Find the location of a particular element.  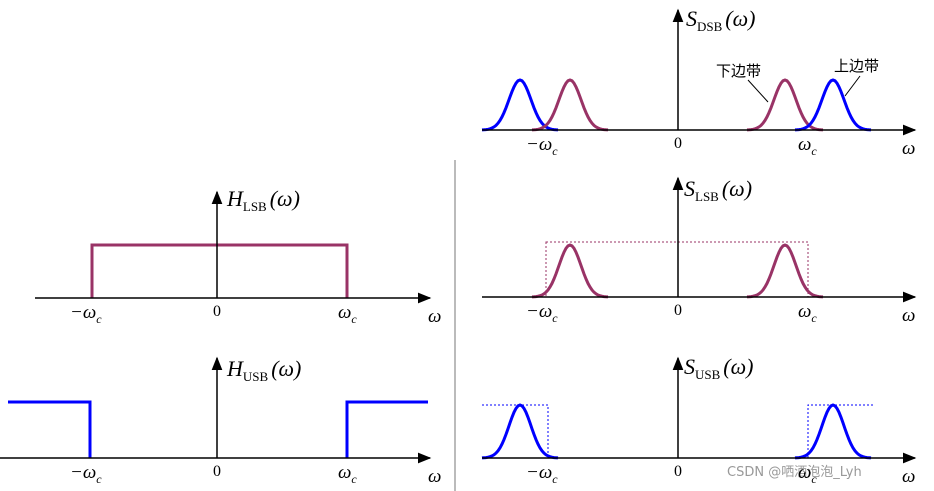

panel-title: SUSB (ω) is located at coordinates (718, 368).